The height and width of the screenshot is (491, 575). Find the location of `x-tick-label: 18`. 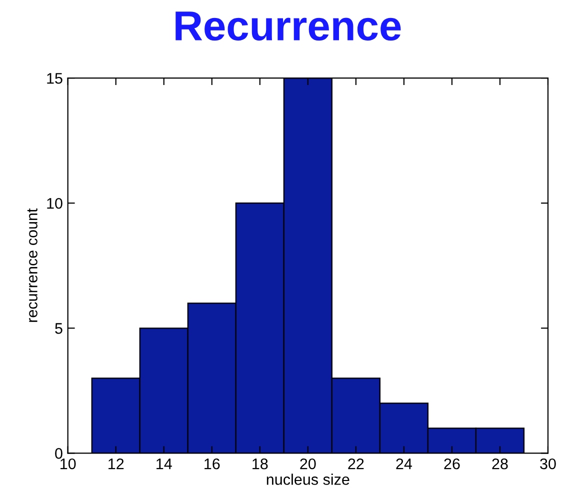

x-tick-label: 18 is located at coordinates (260, 464).